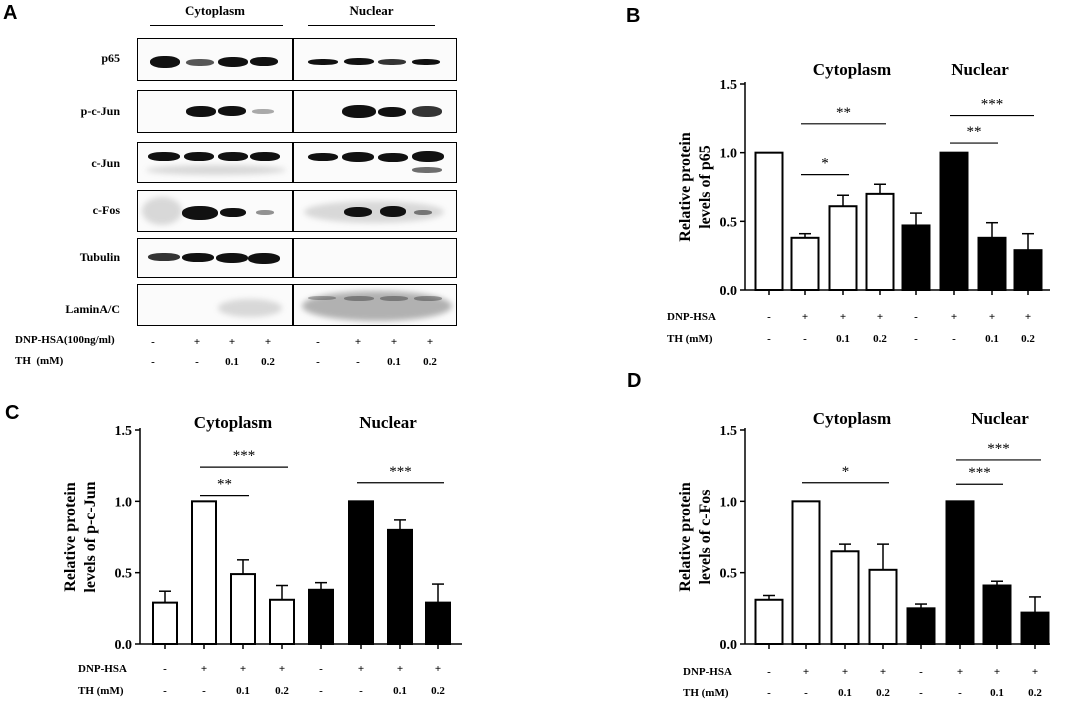 The image size is (1065, 701). What do you see at coordinates (318, 362) in the screenshot?
I see `blot-condition-mark: -` at bounding box center [318, 362].